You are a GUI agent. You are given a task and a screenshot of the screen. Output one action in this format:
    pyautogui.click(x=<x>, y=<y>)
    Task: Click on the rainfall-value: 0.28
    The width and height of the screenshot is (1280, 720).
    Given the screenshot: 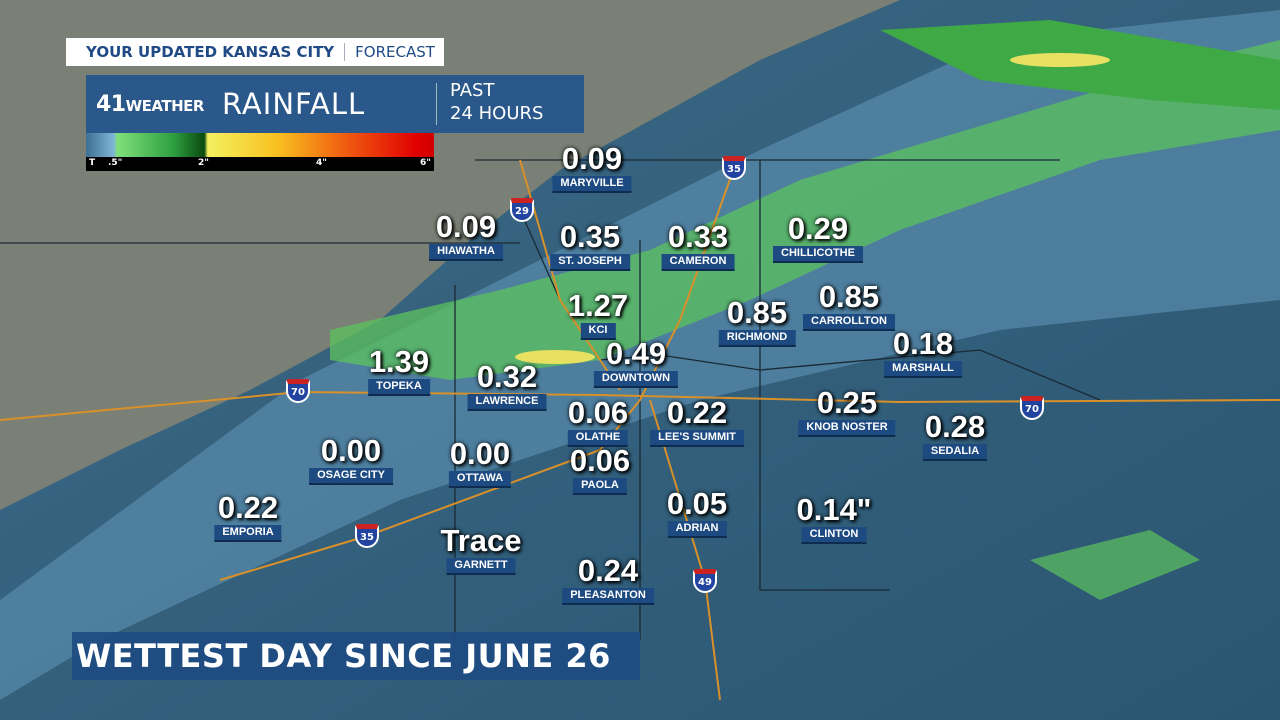 What is the action you would take?
    pyautogui.click(x=955, y=426)
    